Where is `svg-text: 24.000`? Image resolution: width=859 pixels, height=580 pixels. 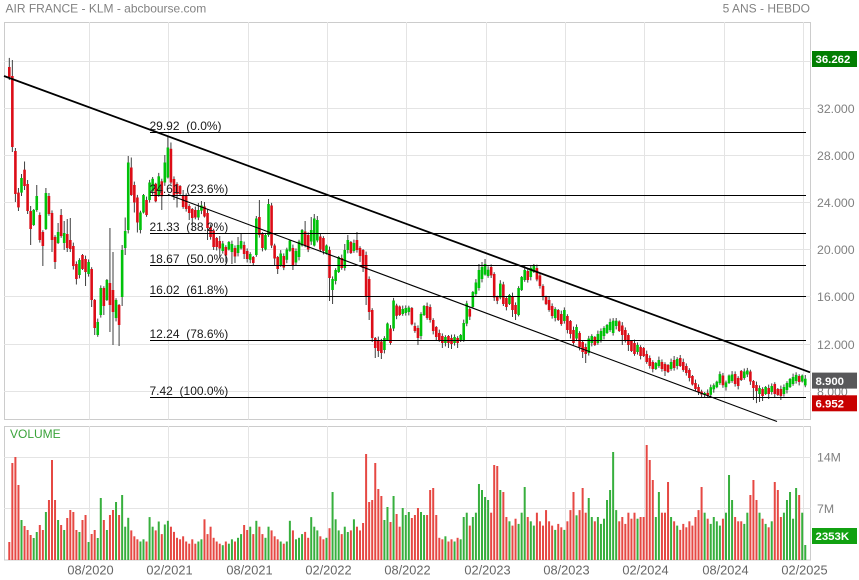
svg-text: 24.000 is located at coordinates (836, 203).